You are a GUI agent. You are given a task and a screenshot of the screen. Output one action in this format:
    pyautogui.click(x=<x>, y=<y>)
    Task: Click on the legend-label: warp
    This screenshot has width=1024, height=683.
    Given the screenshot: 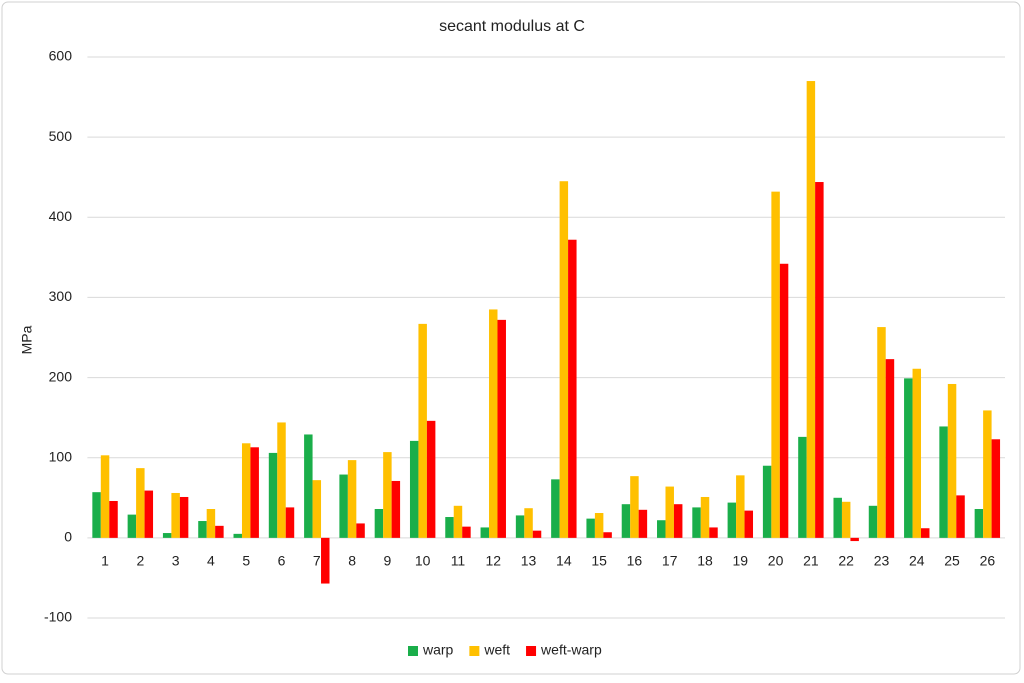 What is the action you would take?
    pyautogui.click(x=438, y=650)
    